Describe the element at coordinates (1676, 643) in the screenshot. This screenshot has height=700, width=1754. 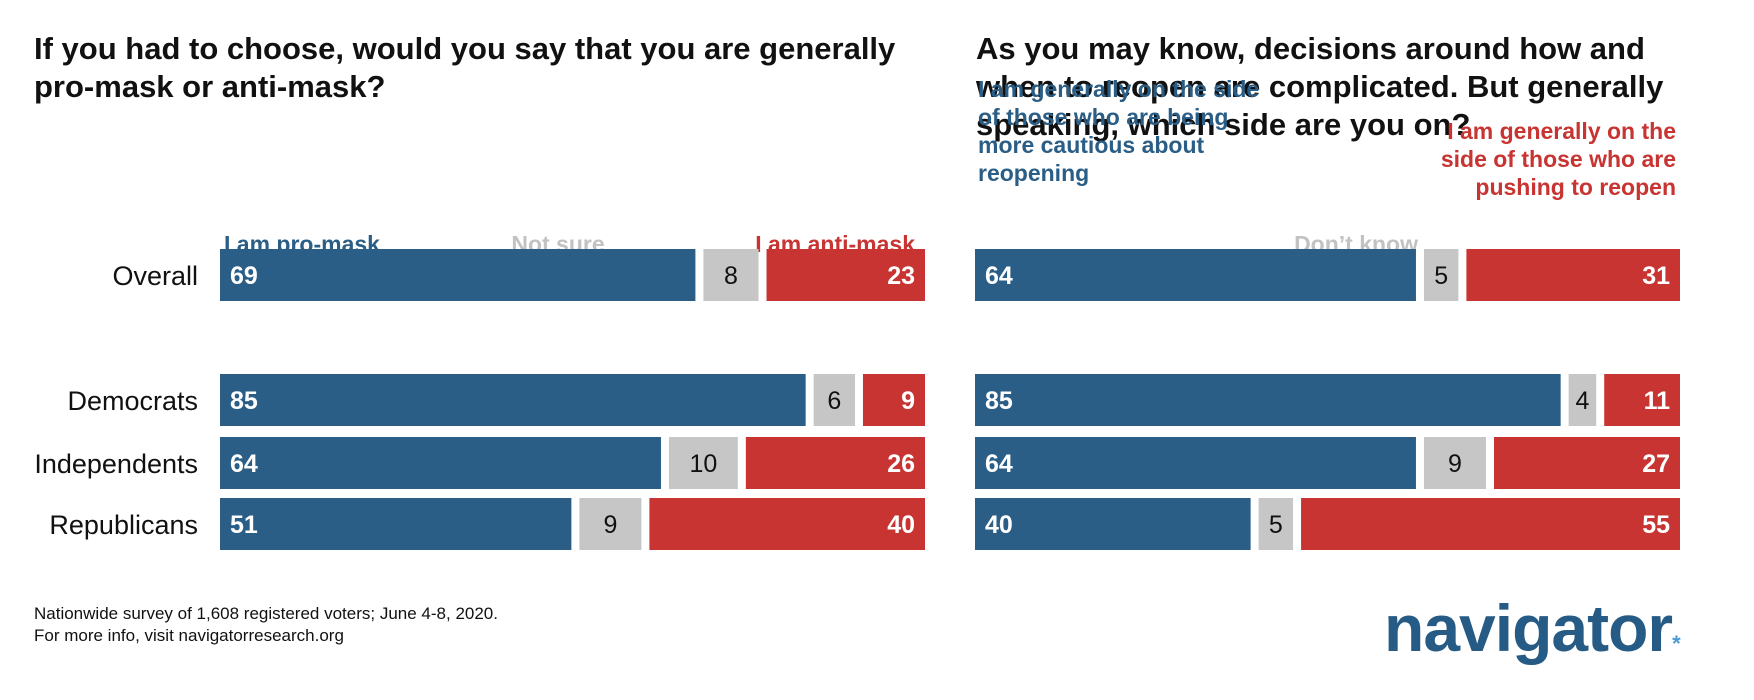
I see `logo-star-icon: *` at that location.